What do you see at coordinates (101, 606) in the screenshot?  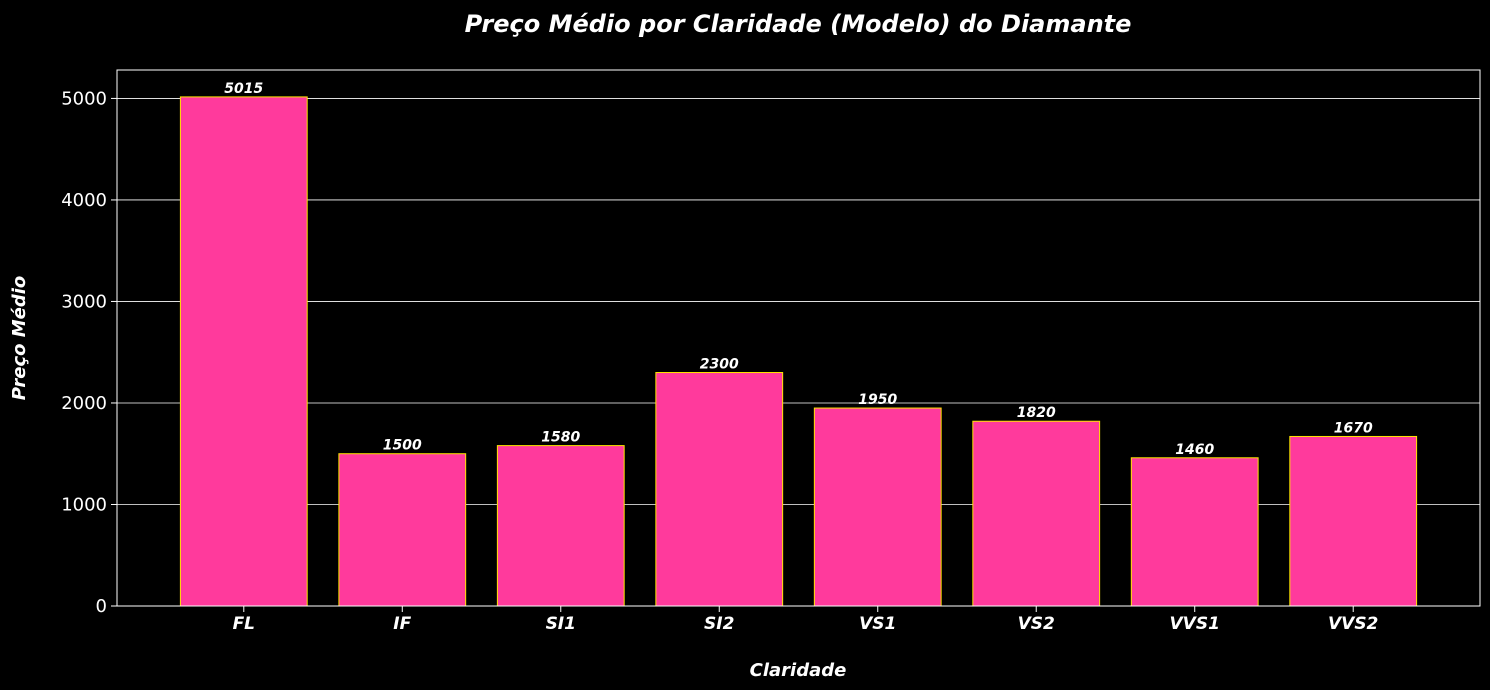 I see `y-tick-label: 0` at bounding box center [101, 606].